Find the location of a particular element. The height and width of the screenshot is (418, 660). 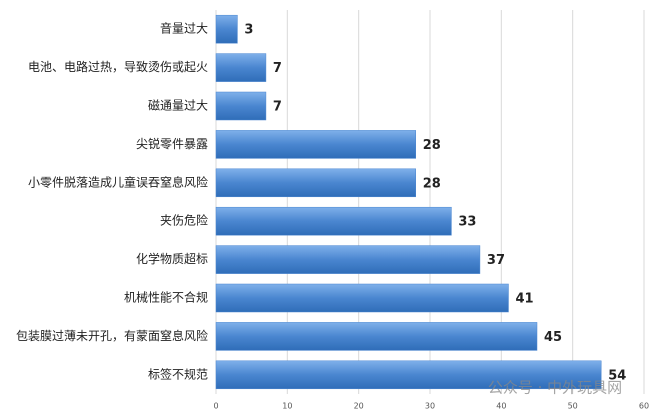

y-tick-label: 化学物质超标 is located at coordinates (172, 258).